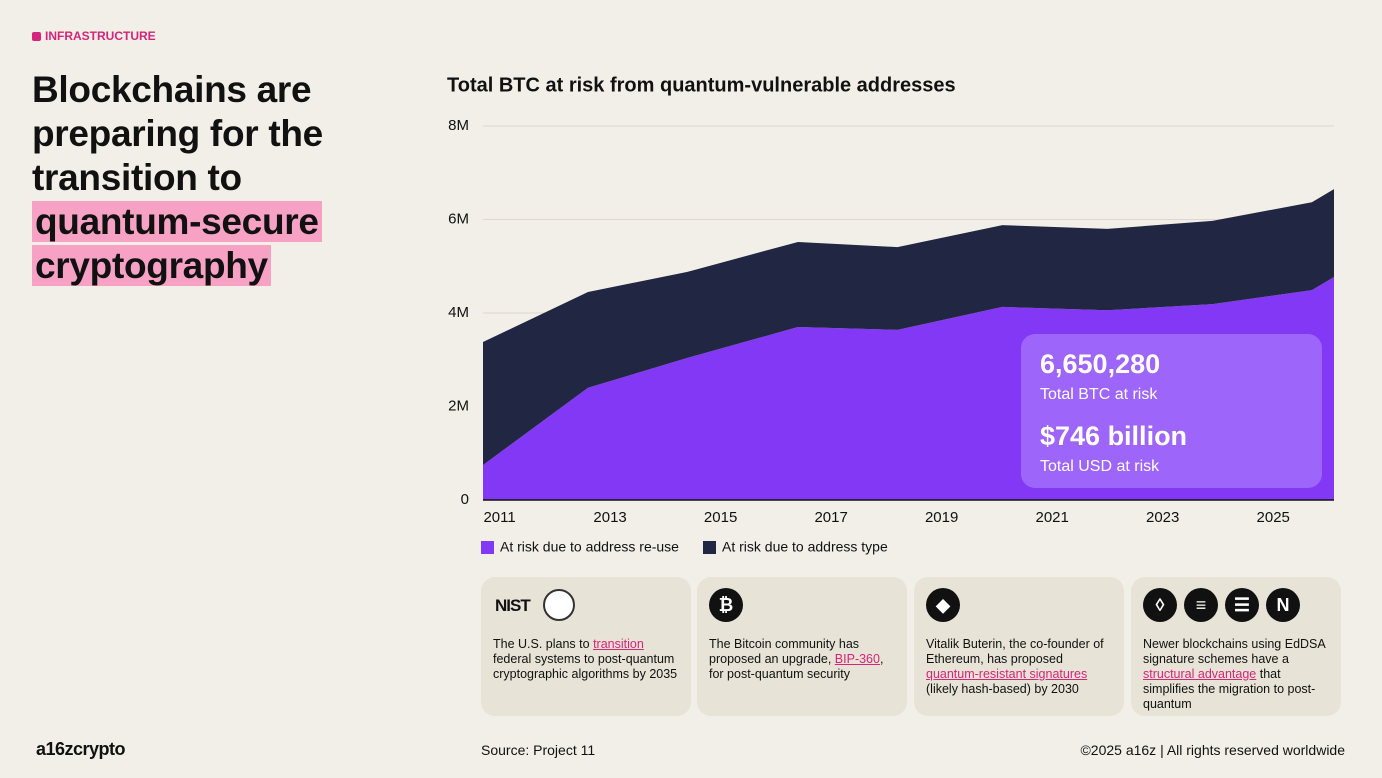 The height and width of the screenshot is (778, 1382). I want to click on x-tick-label: 2013, so click(609, 517).